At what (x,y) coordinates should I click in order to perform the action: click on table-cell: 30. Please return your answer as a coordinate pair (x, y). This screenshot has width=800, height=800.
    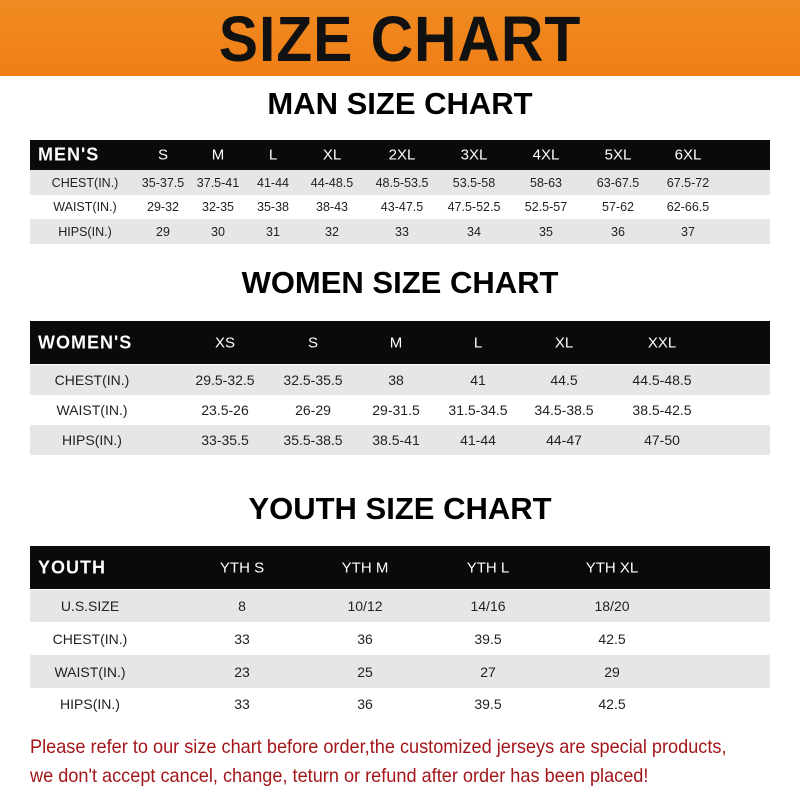
    Looking at the image, I should click on (218, 231).